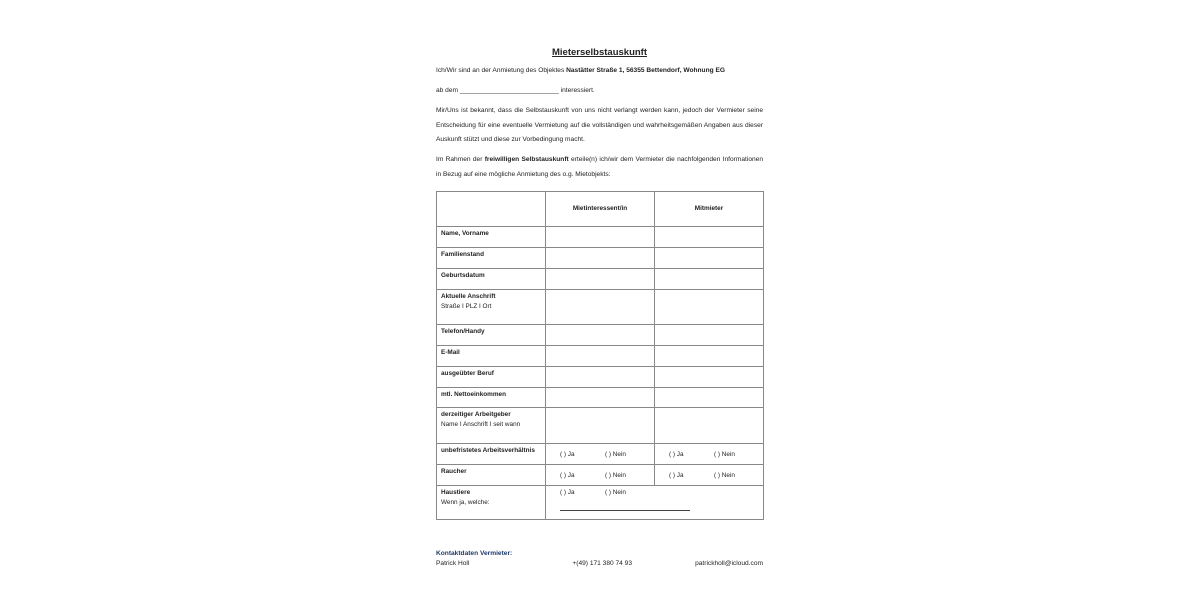  I want to click on table-row: Familienstand, so click(600, 258).